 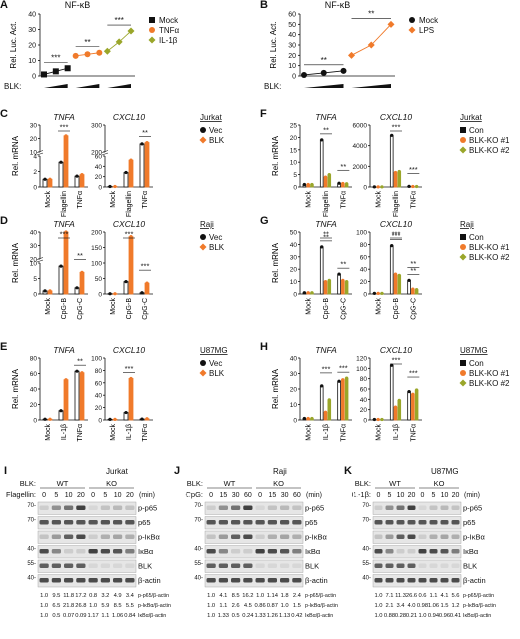 What do you see at coordinates (64, 117) in the screenshot?
I see `chart-title: TNFA` at bounding box center [64, 117].